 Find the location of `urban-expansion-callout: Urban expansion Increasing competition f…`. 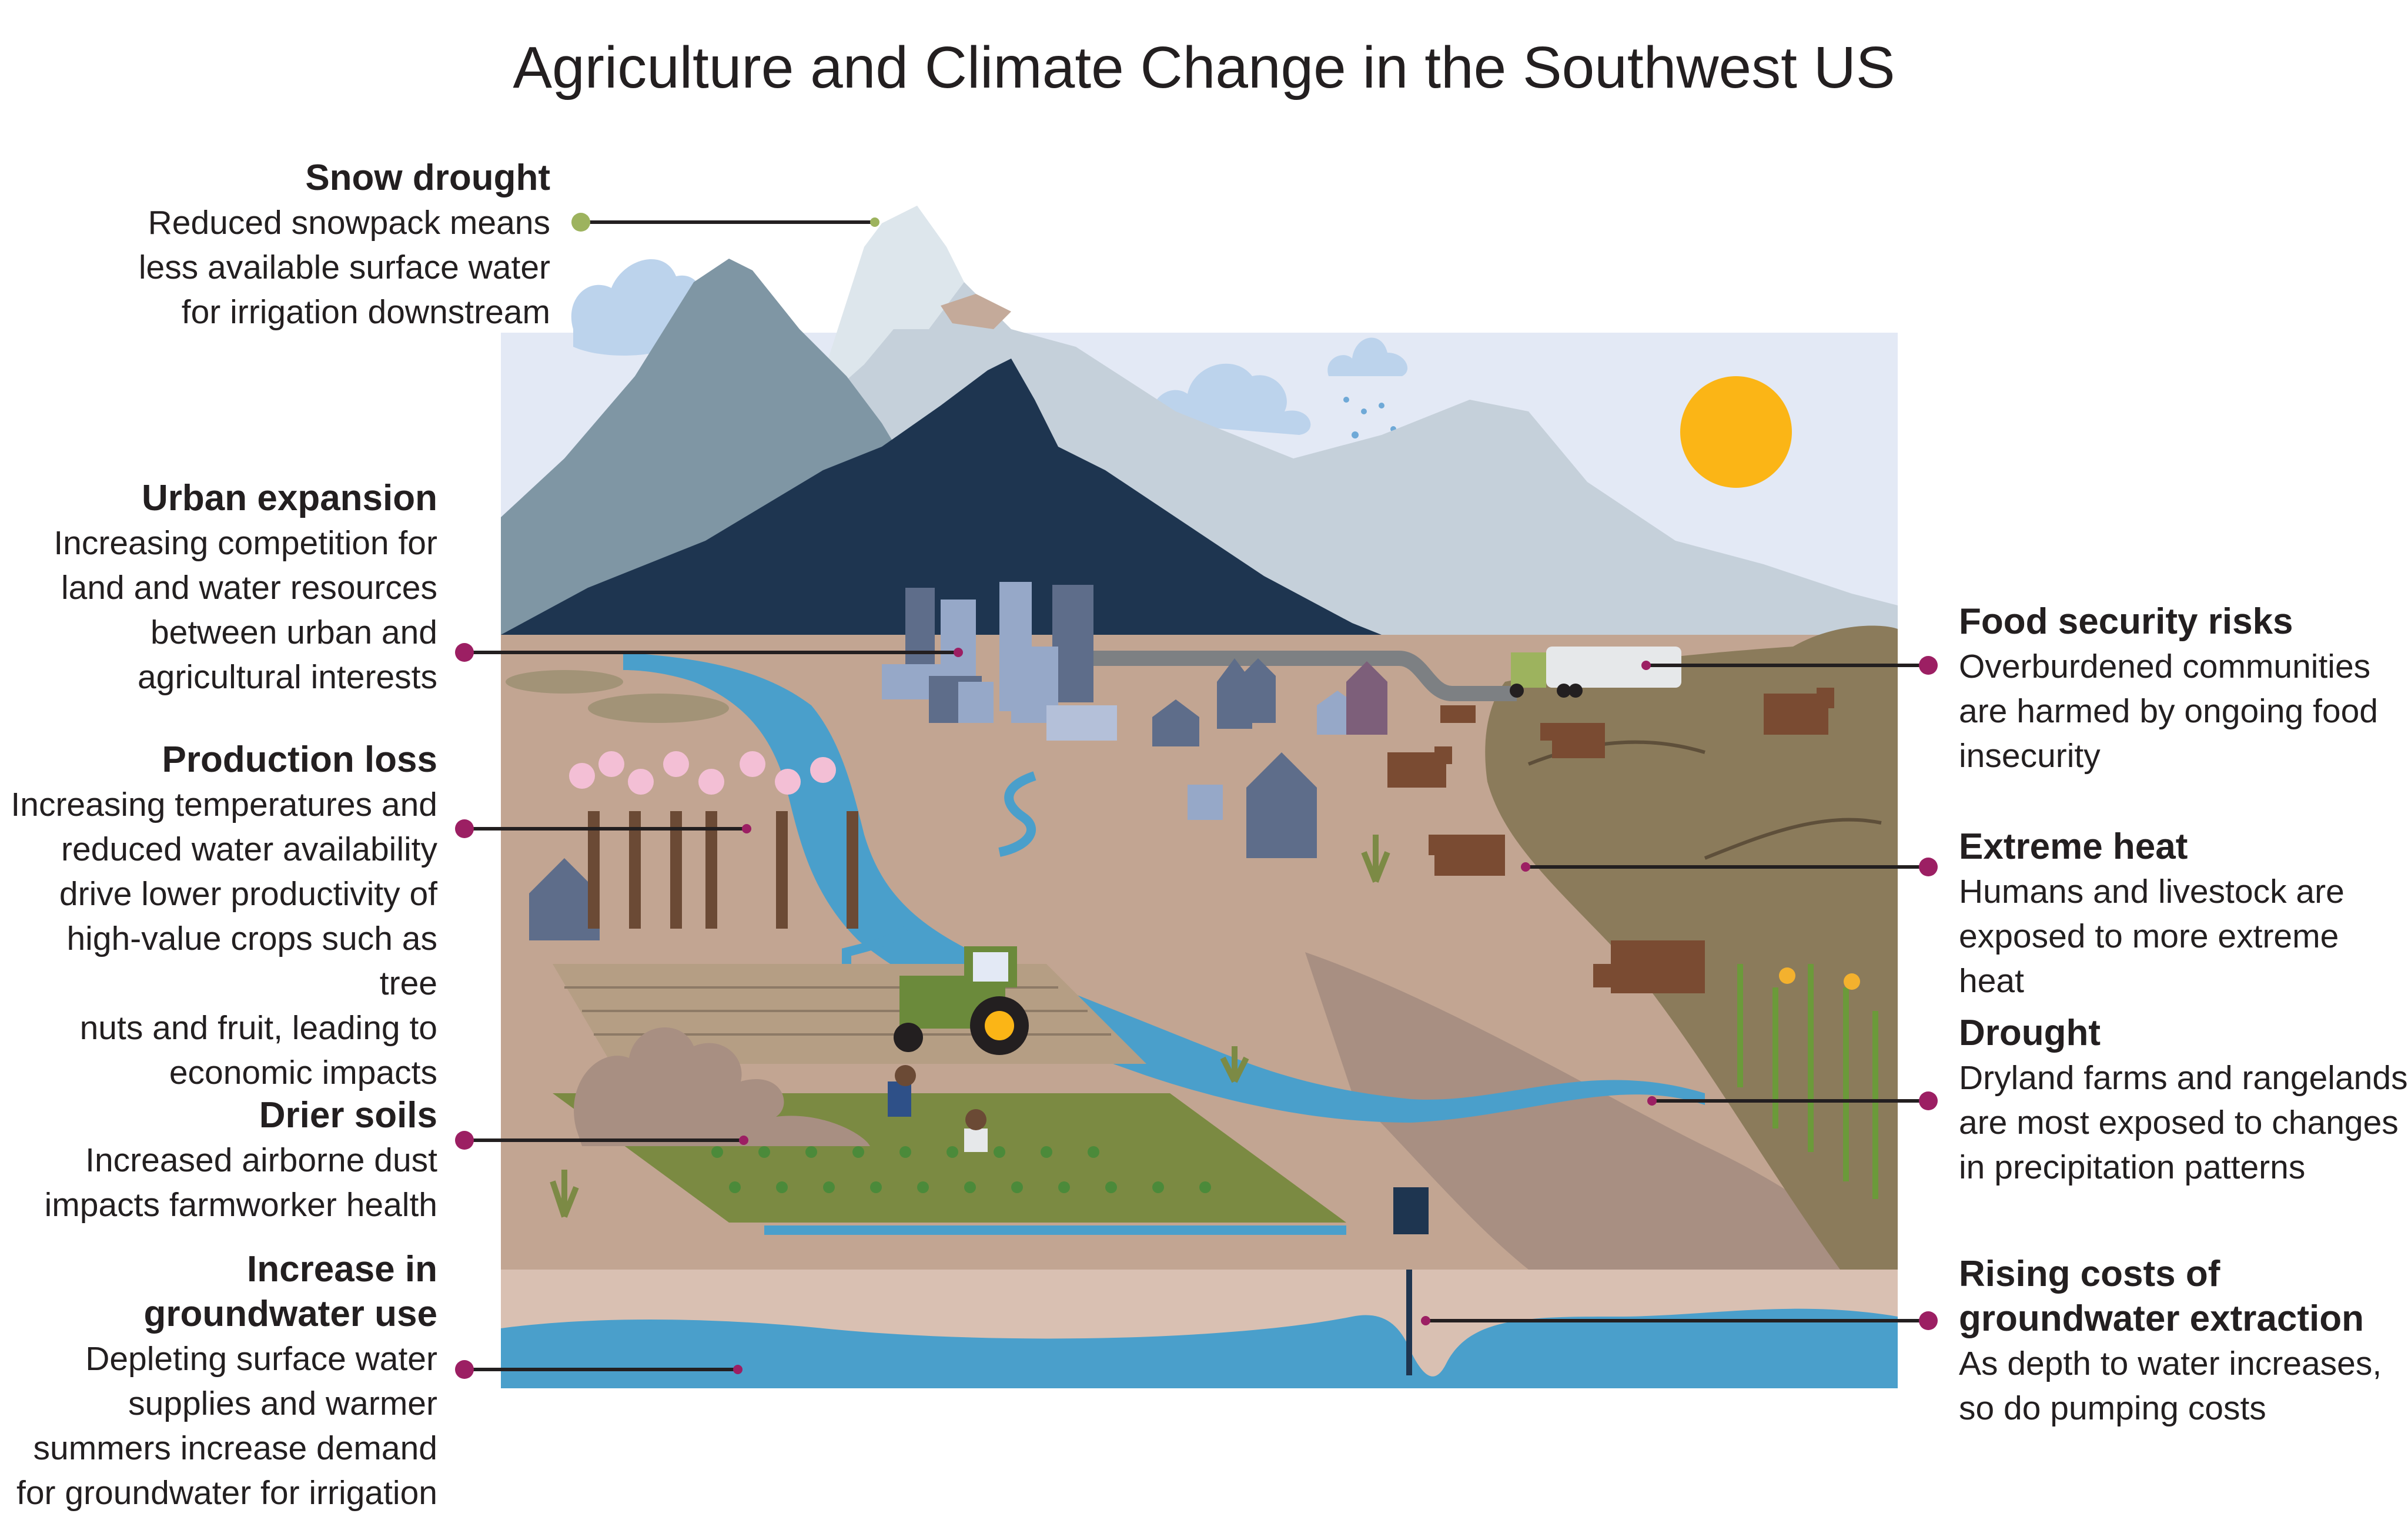

urban-expansion-callout: Urban expansion Increasing competition f… is located at coordinates (245, 587).